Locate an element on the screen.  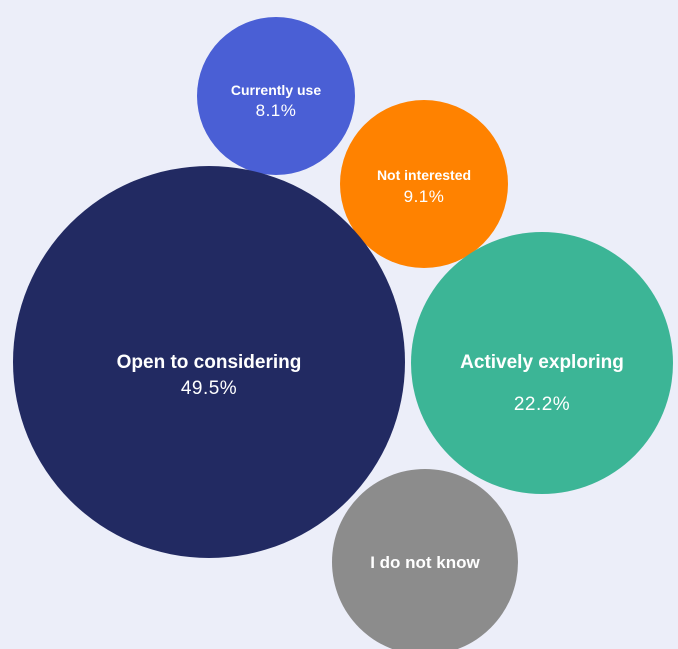
bubble-open-to-considering-name: Open to considering is located at coordinates (209, 362).